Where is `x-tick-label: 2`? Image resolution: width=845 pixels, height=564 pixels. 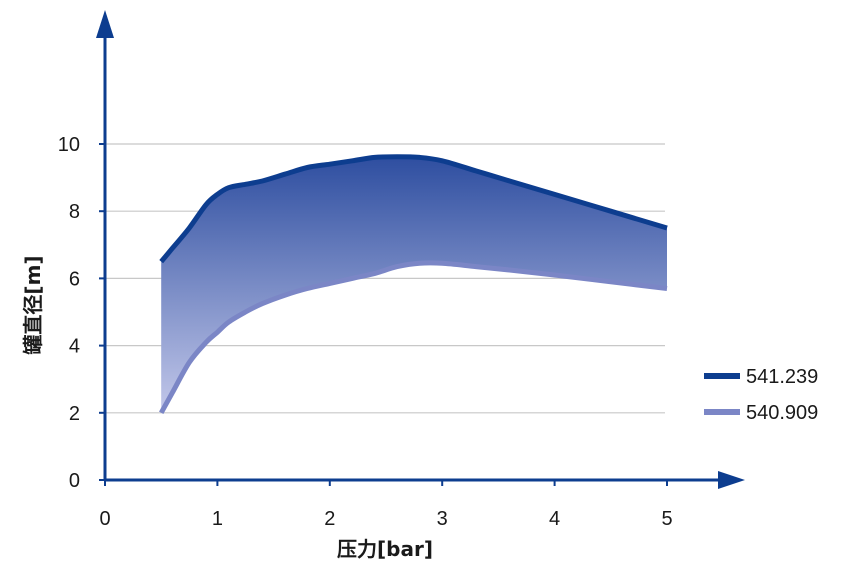
x-tick-label: 2 is located at coordinates (329, 519).